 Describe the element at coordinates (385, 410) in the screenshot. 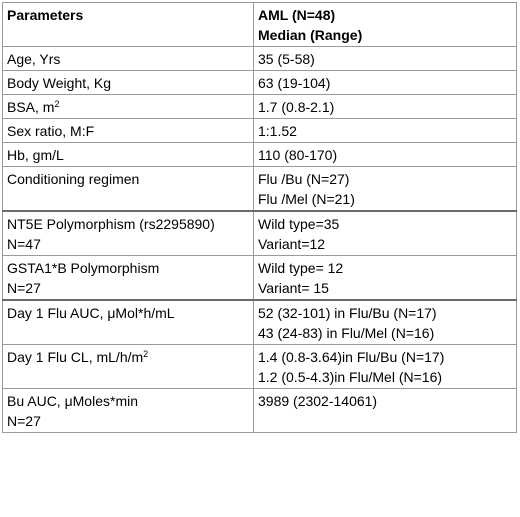

I see `row-value: 3989 (2302-14061)` at that location.